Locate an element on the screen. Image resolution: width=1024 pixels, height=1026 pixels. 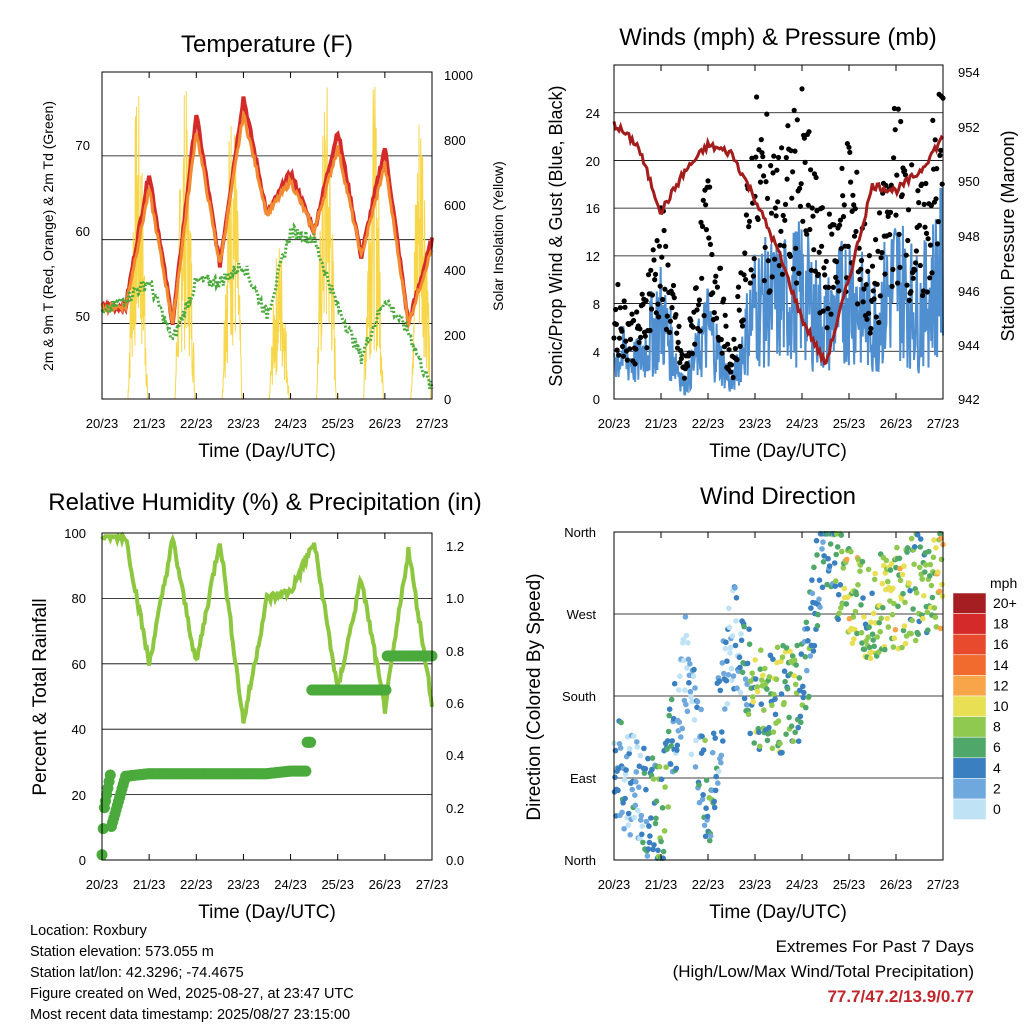
humidity-xlabel: Time (Day/UTC) is located at coordinates (267, 912).